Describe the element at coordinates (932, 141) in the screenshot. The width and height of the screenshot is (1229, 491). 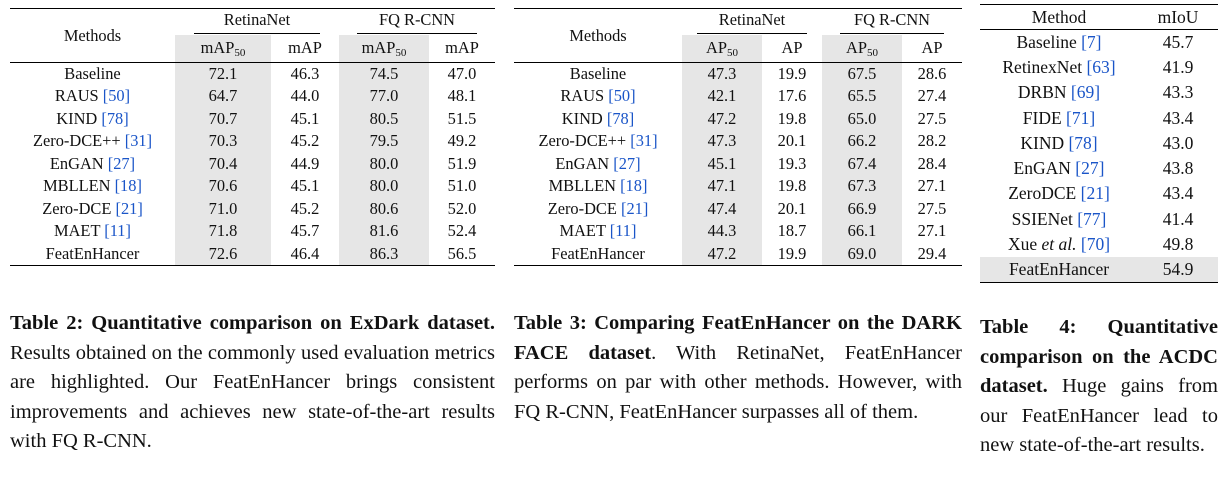
I see `value-cell: 28.2` at that location.